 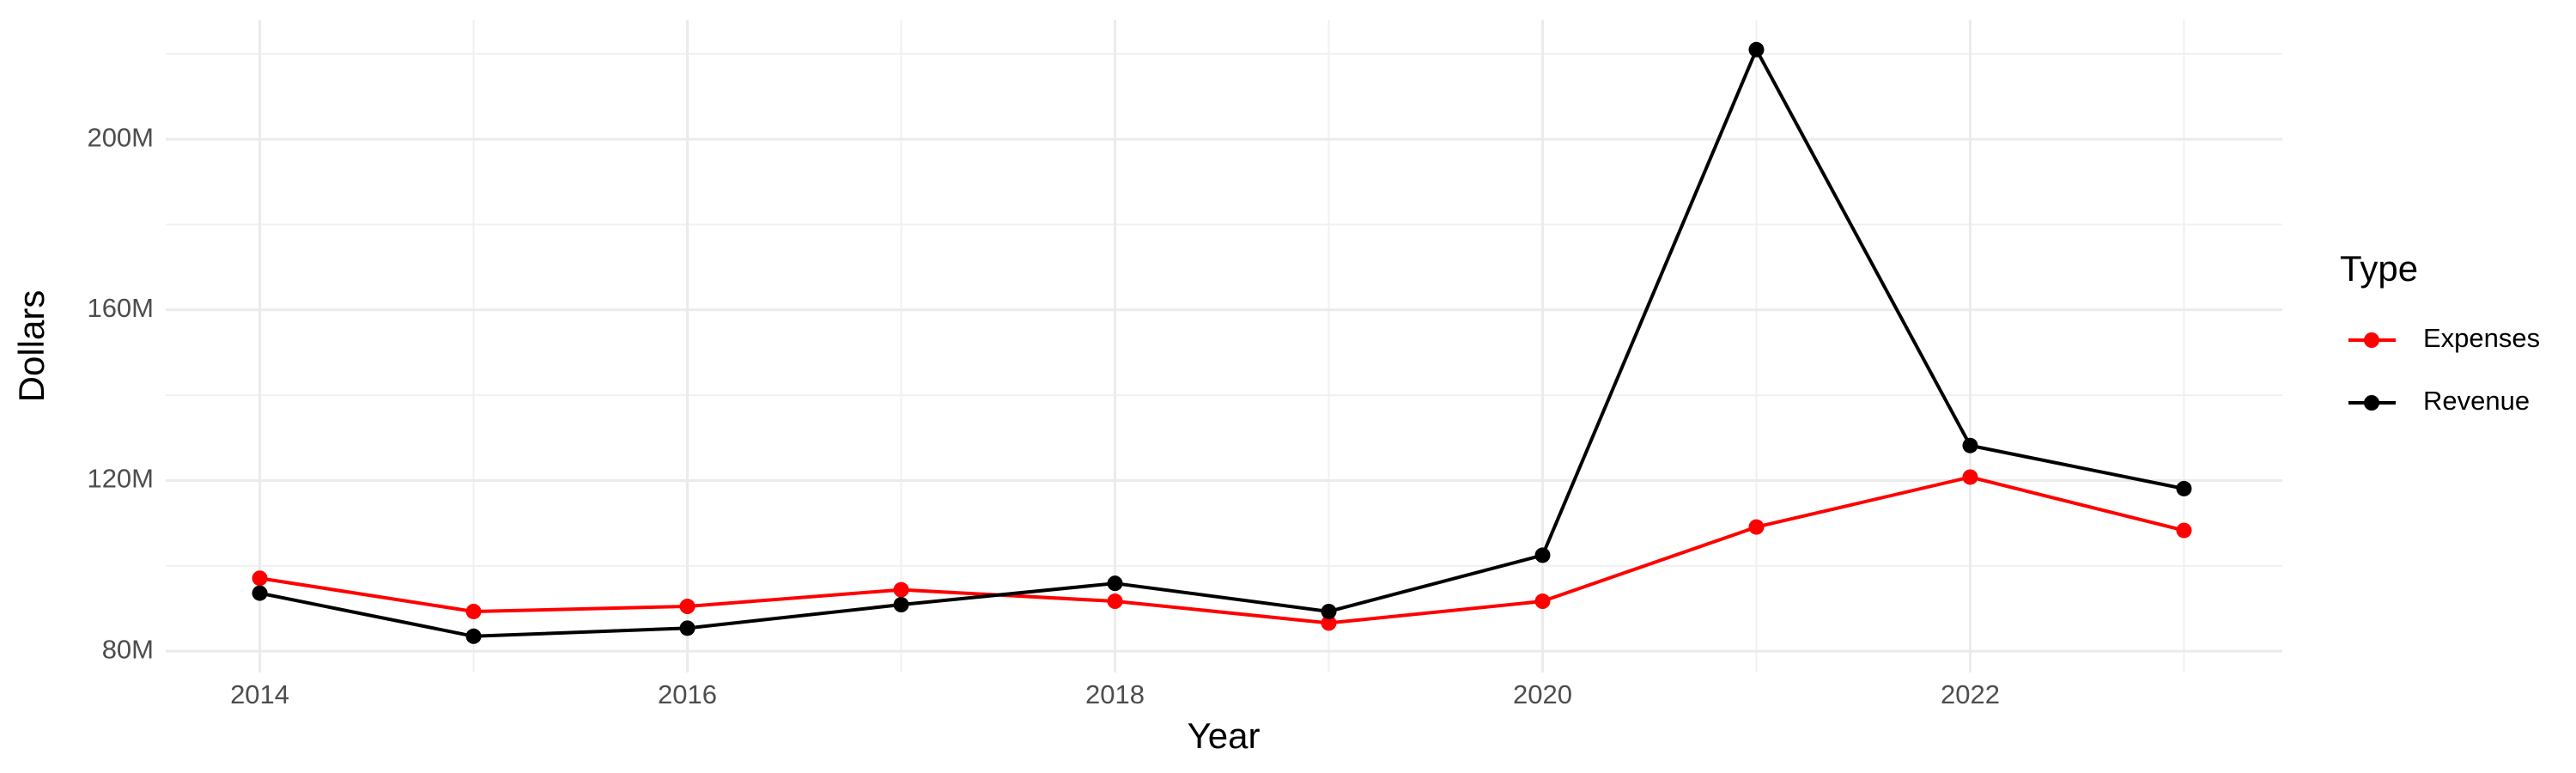 What do you see at coordinates (1543, 694) in the screenshot?
I see `x-tick-label: 2020` at bounding box center [1543, 694].